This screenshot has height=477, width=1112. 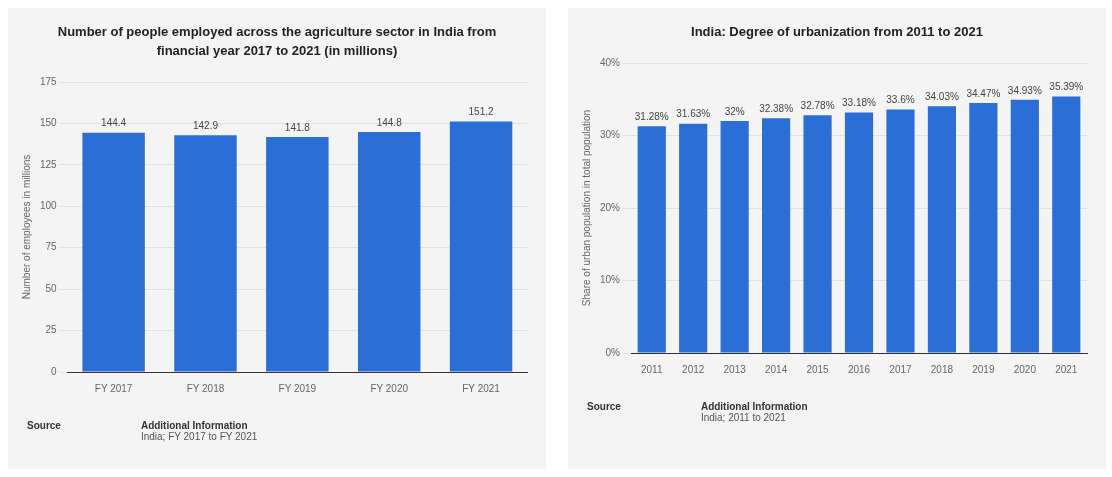 I want to click on x-tick-label: 2015, so click(x=818, y=369).